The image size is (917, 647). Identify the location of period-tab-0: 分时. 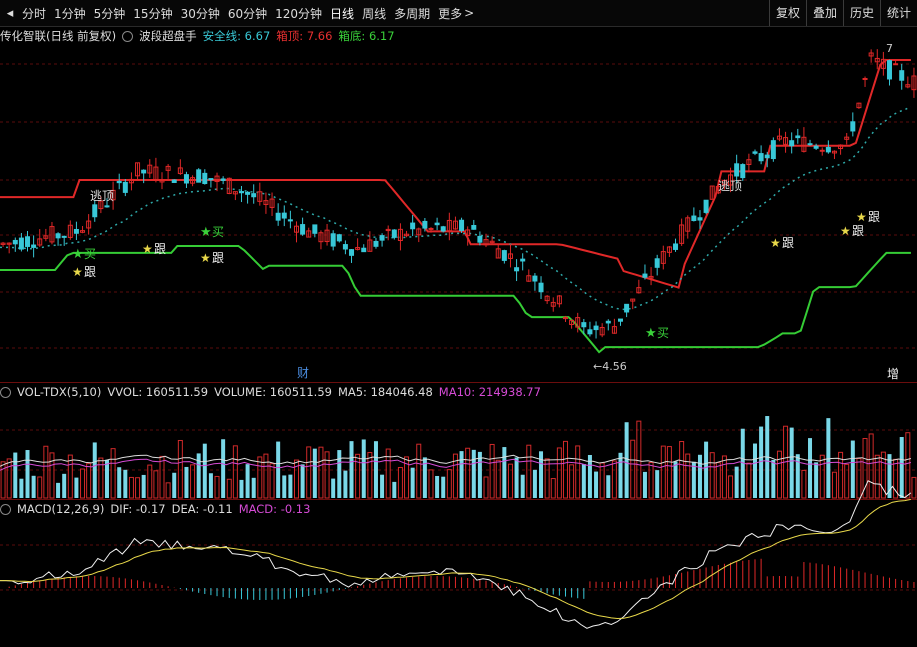
(34, 13).